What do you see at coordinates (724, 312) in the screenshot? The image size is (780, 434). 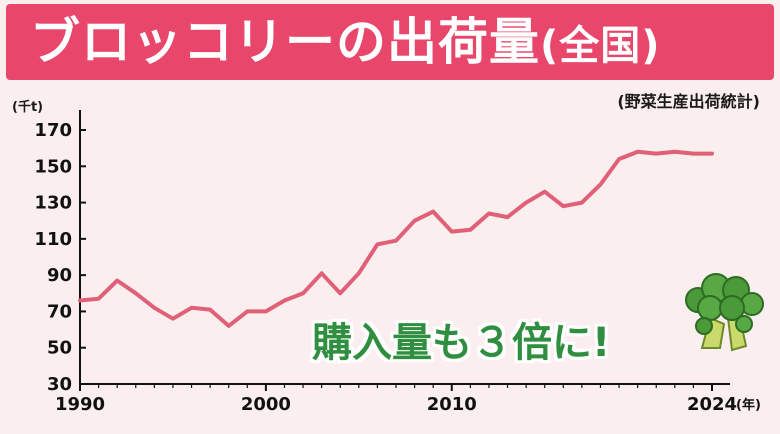 I see `broccoli-icon` at bounding box center [724, 312].